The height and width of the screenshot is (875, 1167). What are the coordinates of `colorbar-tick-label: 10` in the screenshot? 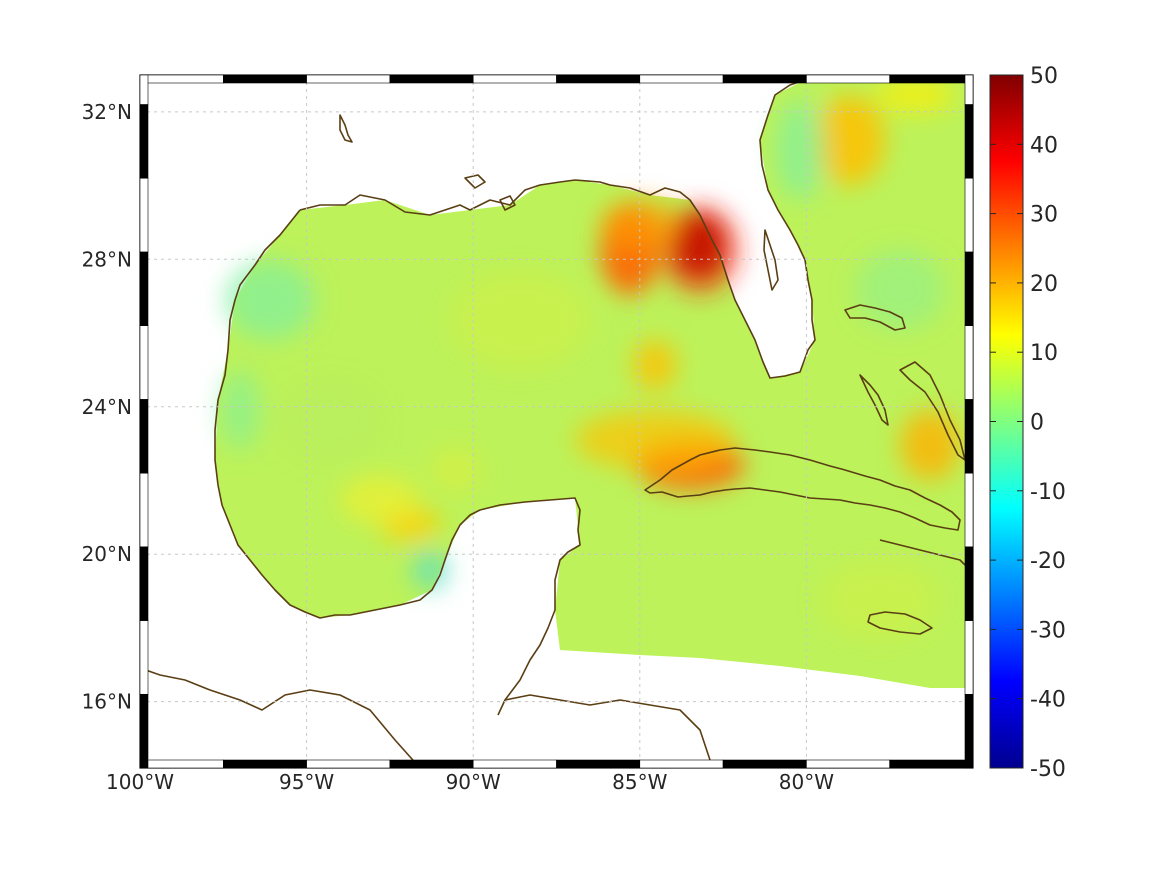 It's located at (1044, 353).